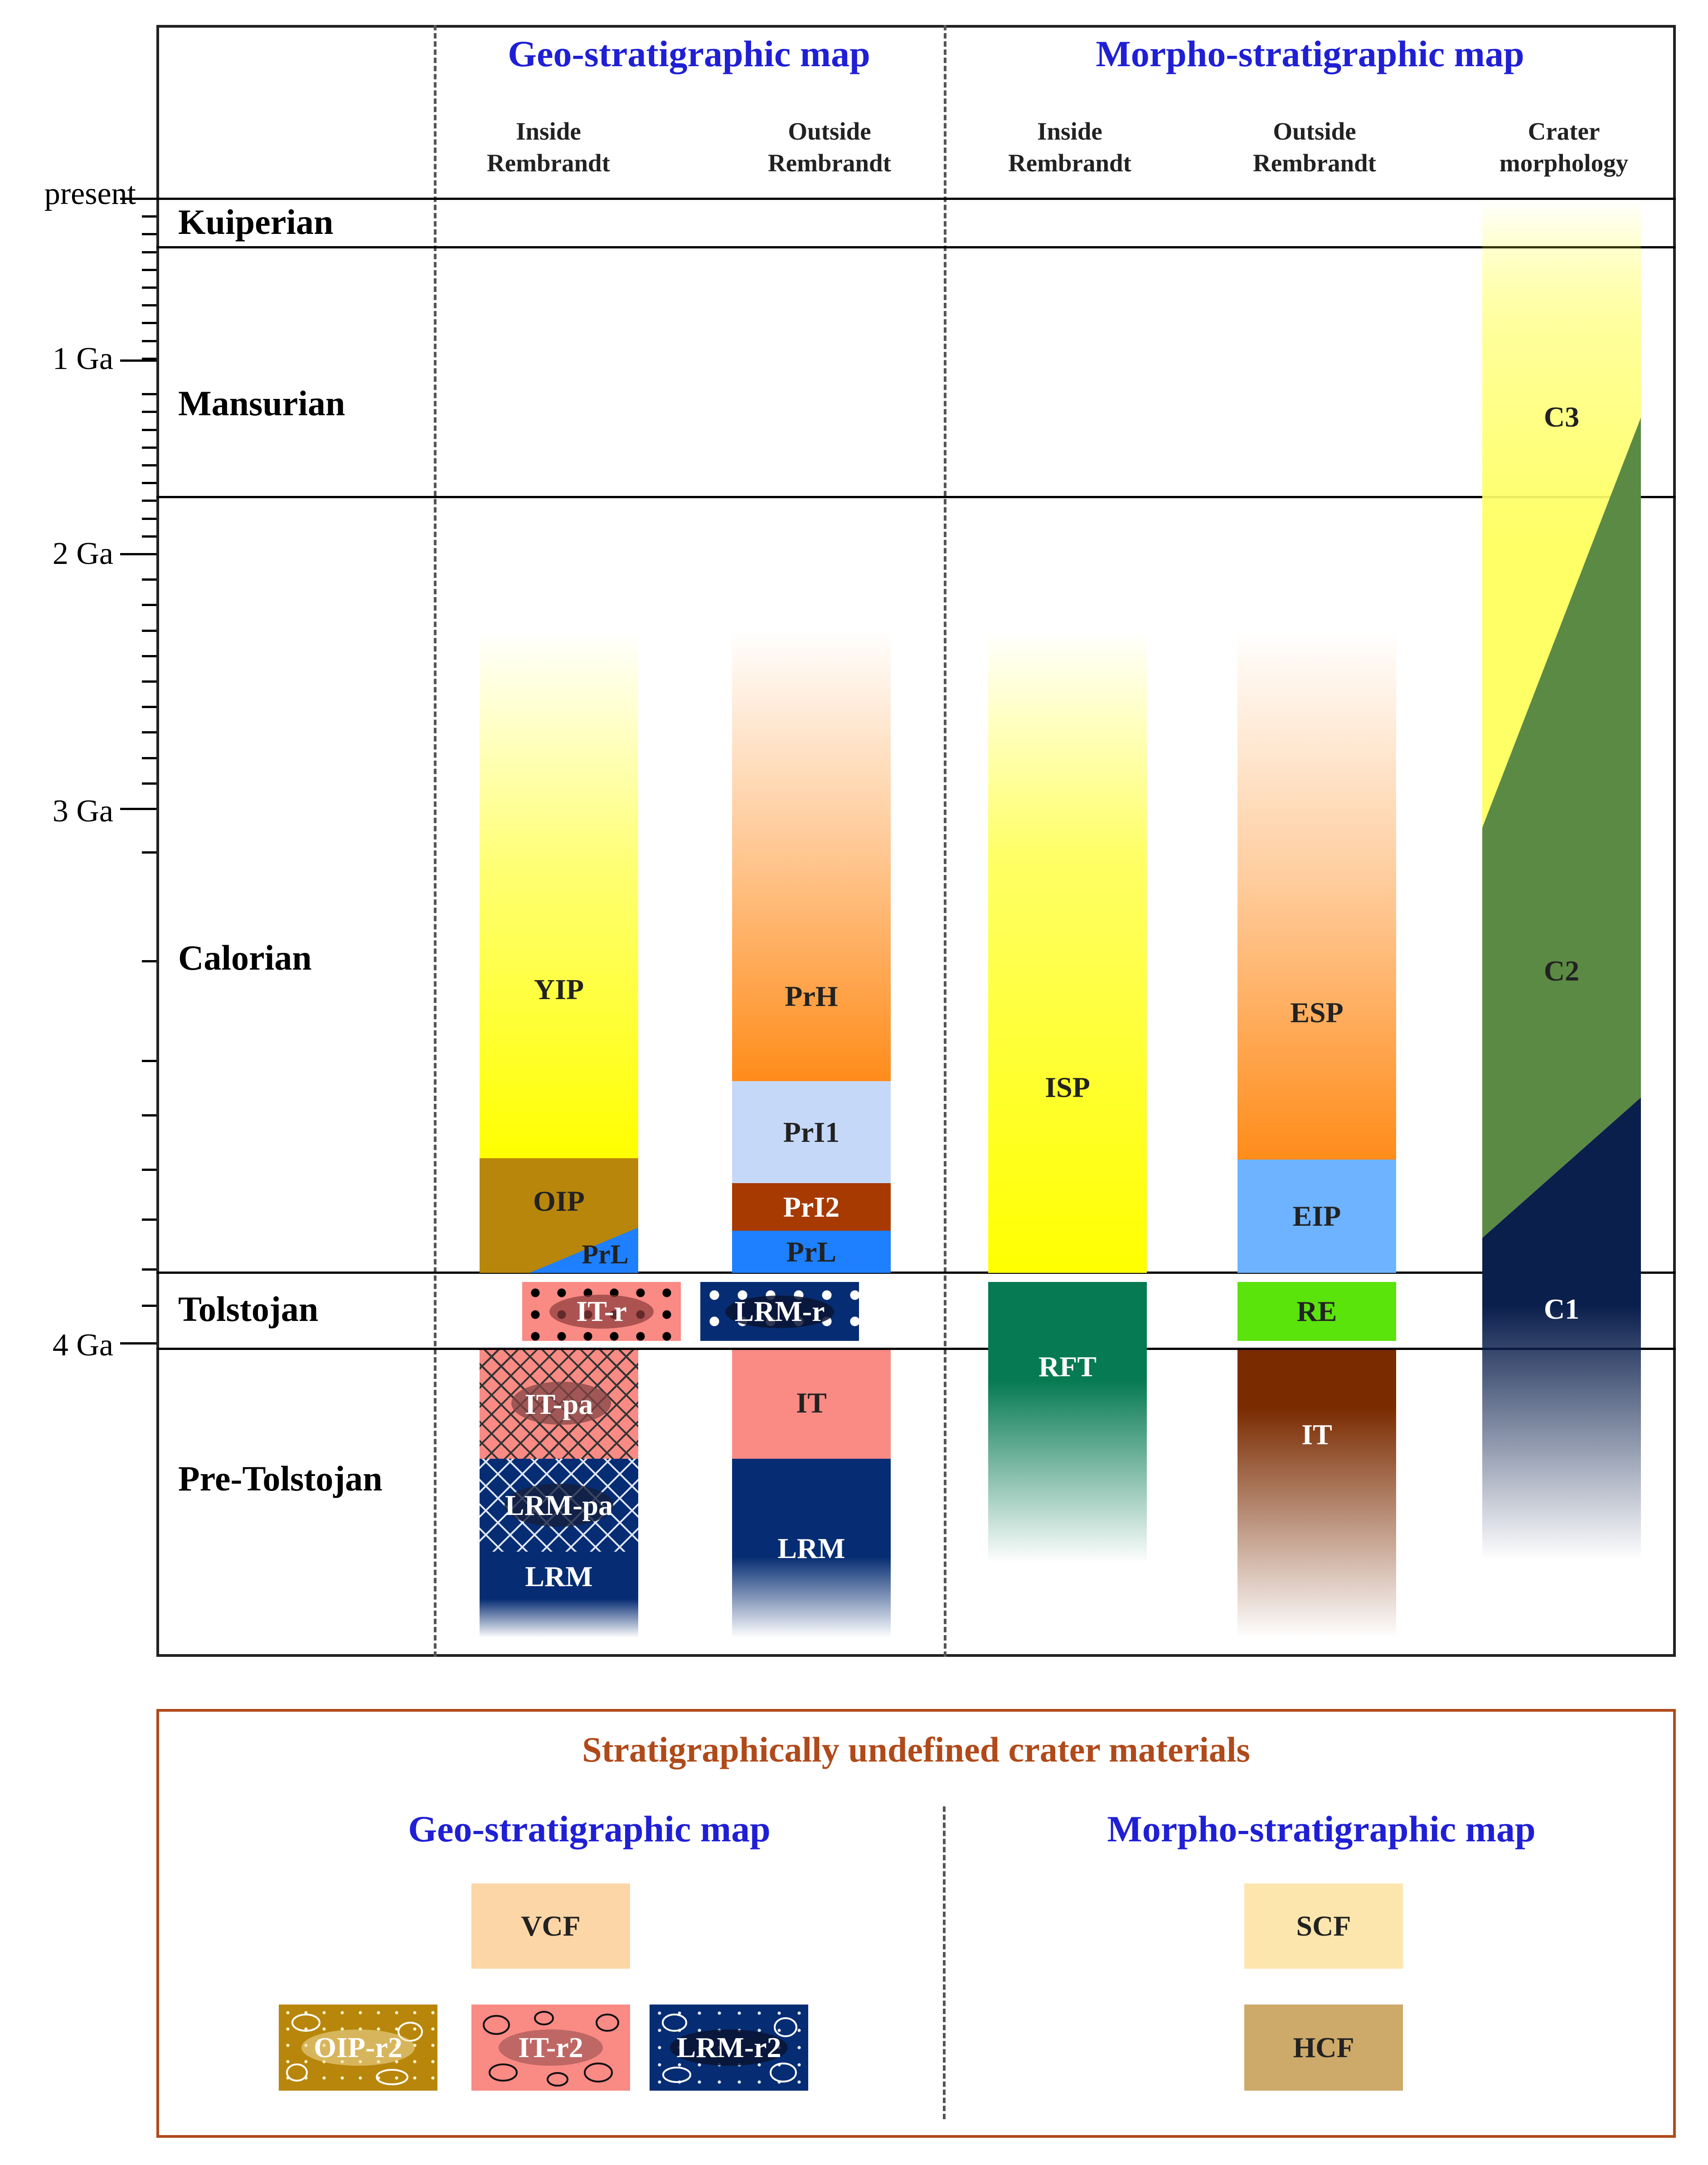 The height and width of the screenshot is (2165, 1708). Describe the element at coordinates (1564, 131) in the screenshot. I see `header-line: Crater` at that location.